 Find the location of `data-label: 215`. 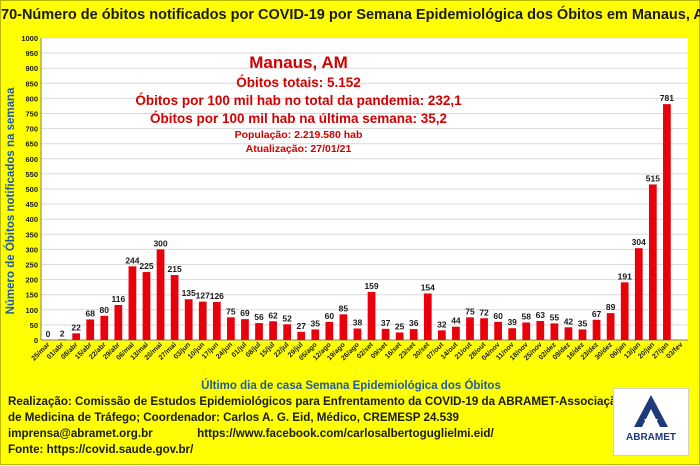

data-label: 215 is located at coordinates (175, 269).